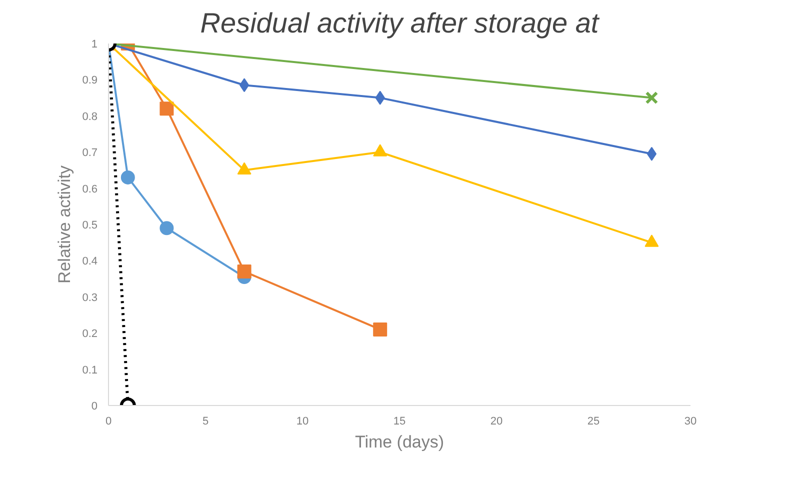  What do you see at coordinates (94, 44) in the screenshot?
I see `y-tick-label: 1` at bounding box center [94, 44].